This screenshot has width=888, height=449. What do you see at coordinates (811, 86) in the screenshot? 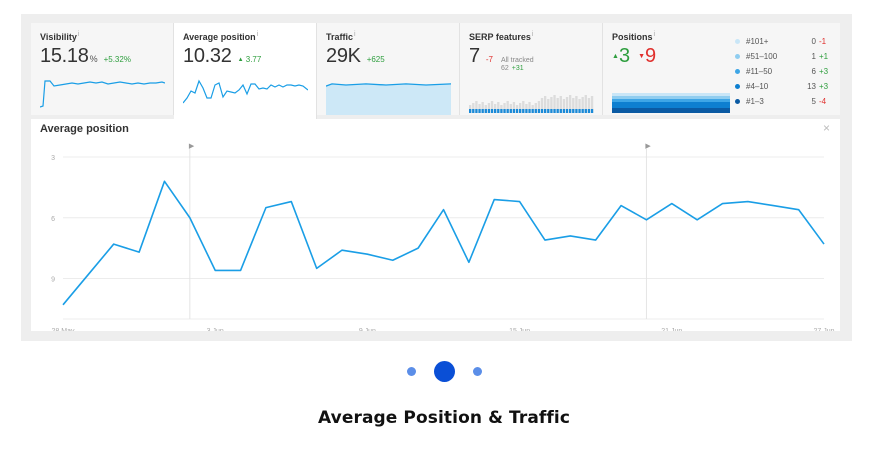
I see `legend-count: 13` at bounding box center [811, 86].